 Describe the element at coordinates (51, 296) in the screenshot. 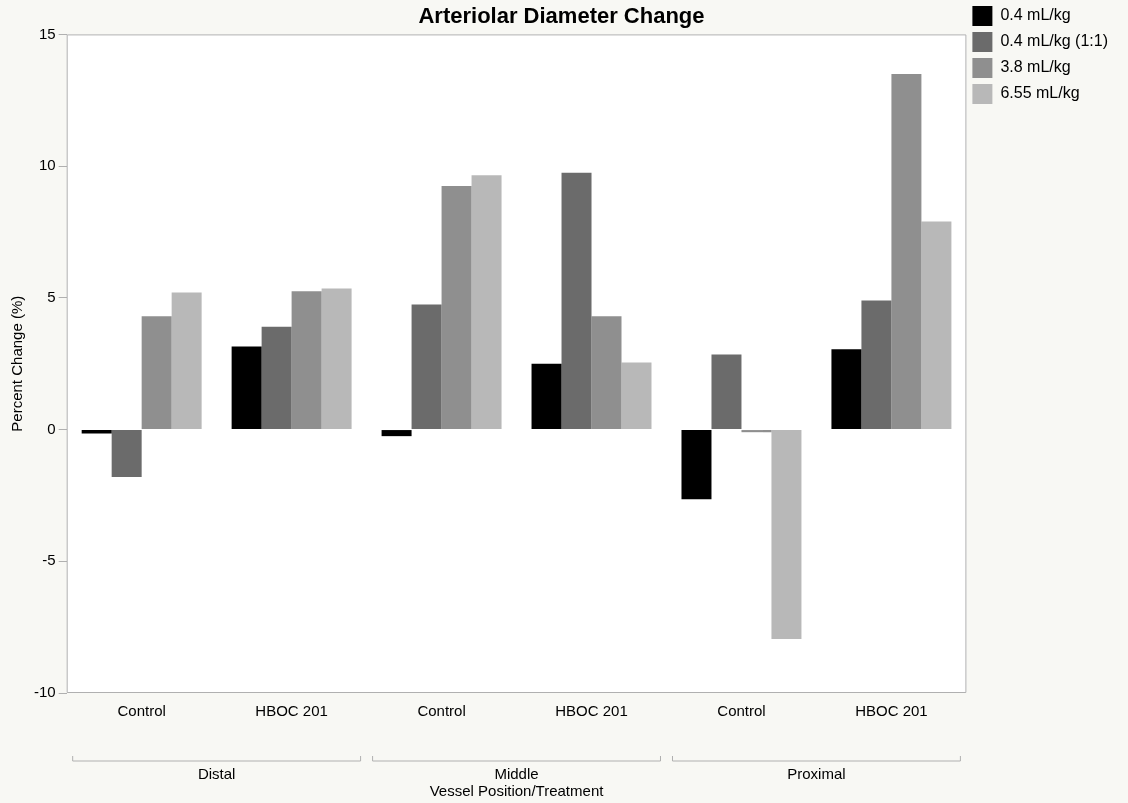

I see `y-tick-label: 5` at that location.